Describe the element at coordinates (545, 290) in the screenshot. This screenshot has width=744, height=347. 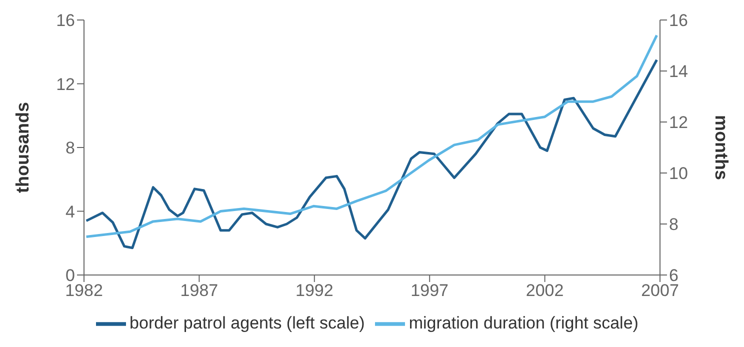
I see `x-tick-label: 2002` at that location.